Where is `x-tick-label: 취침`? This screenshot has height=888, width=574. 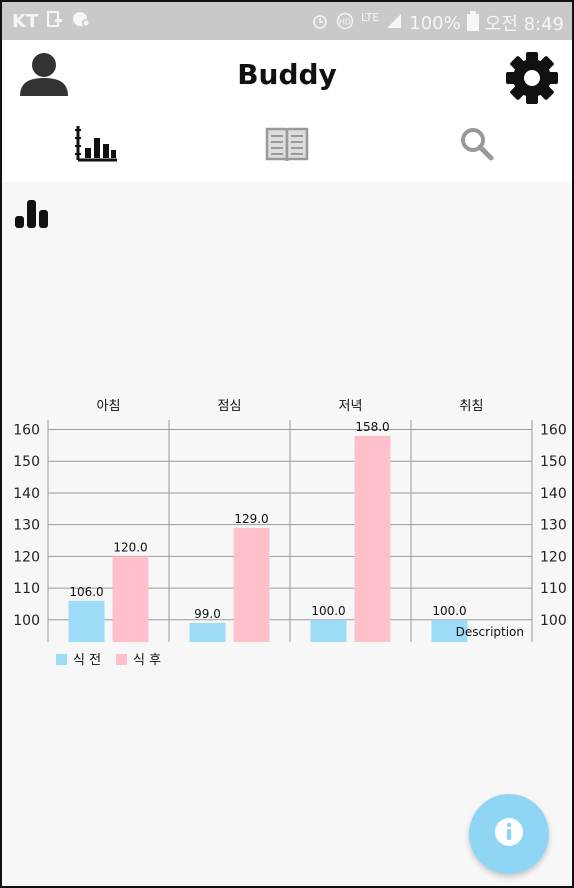 x-tick-label: 취침 is located at coordinates (472, 406).